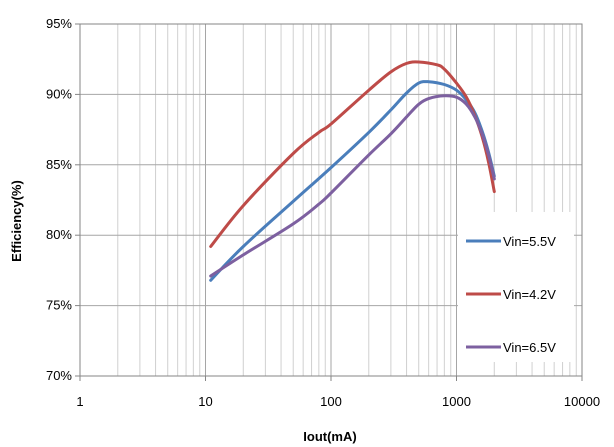 The height and width of the screenshot is (447, 614). I want to click on x-tick-label: 1000, so click(456, 401).